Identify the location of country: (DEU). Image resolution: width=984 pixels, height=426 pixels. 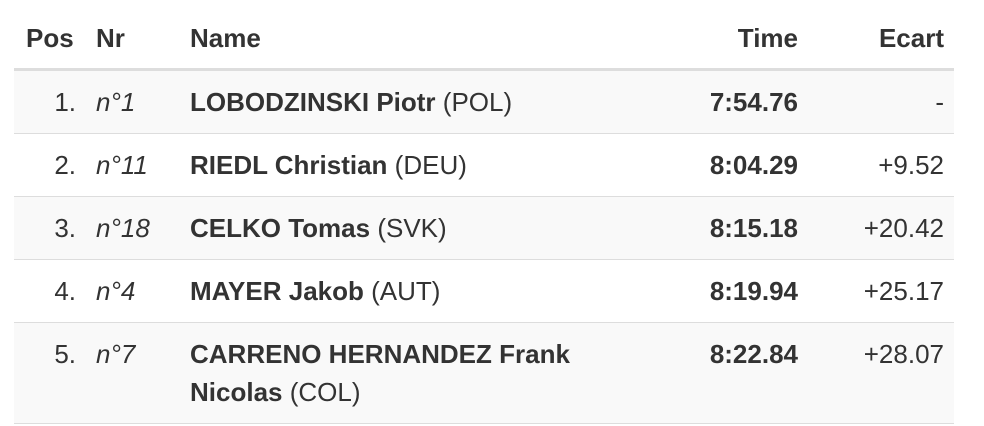
(430, 165).